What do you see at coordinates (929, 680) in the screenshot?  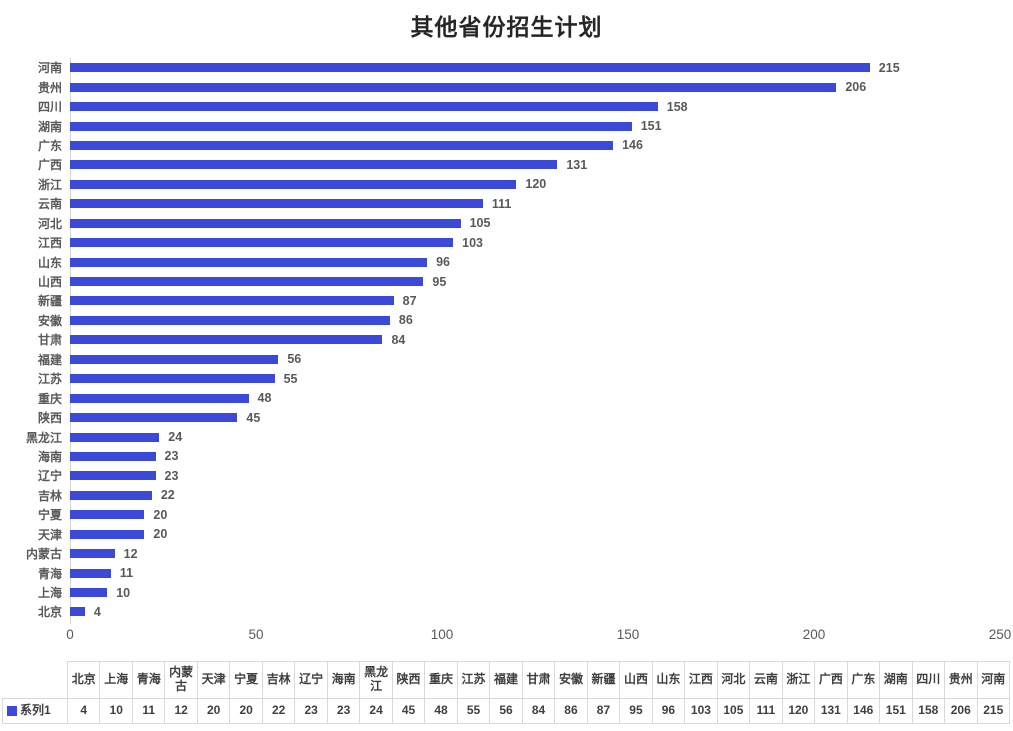 I see `table-column-header: 四川` at bounding box center [929, 680].